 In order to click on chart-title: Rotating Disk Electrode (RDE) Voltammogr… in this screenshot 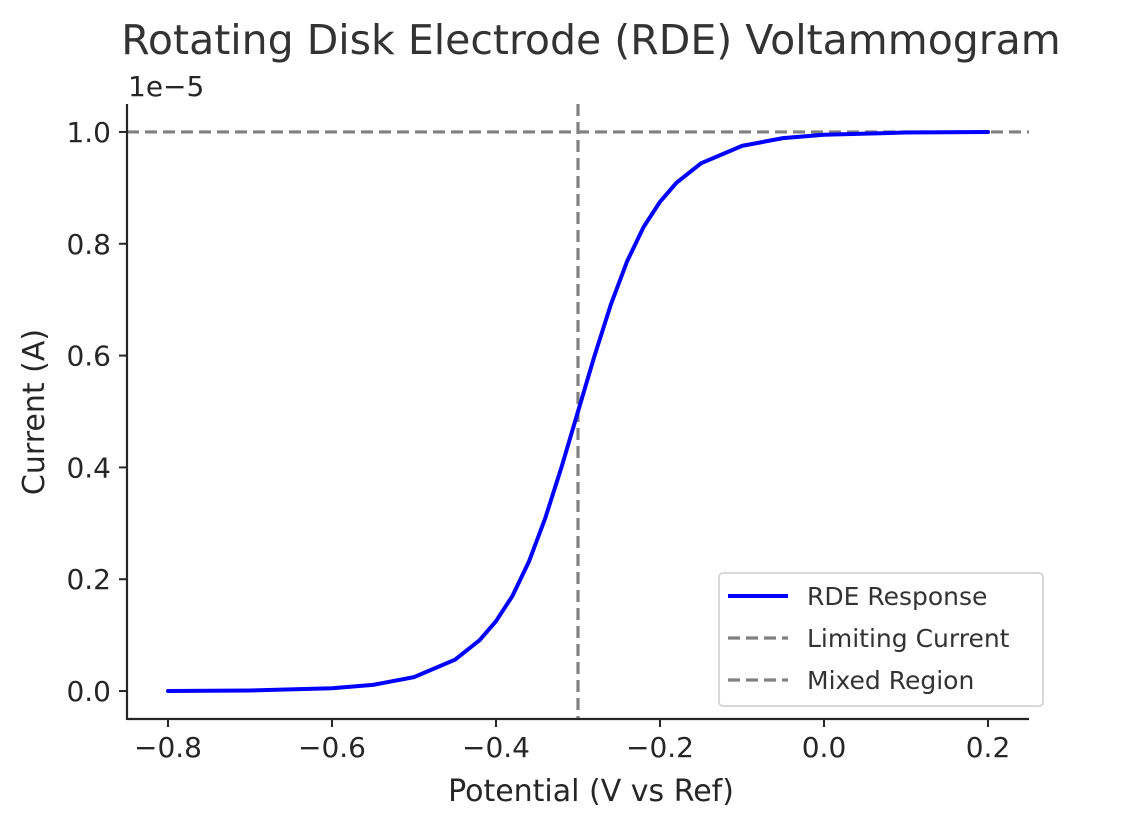, I will do `click(590, 40)`.